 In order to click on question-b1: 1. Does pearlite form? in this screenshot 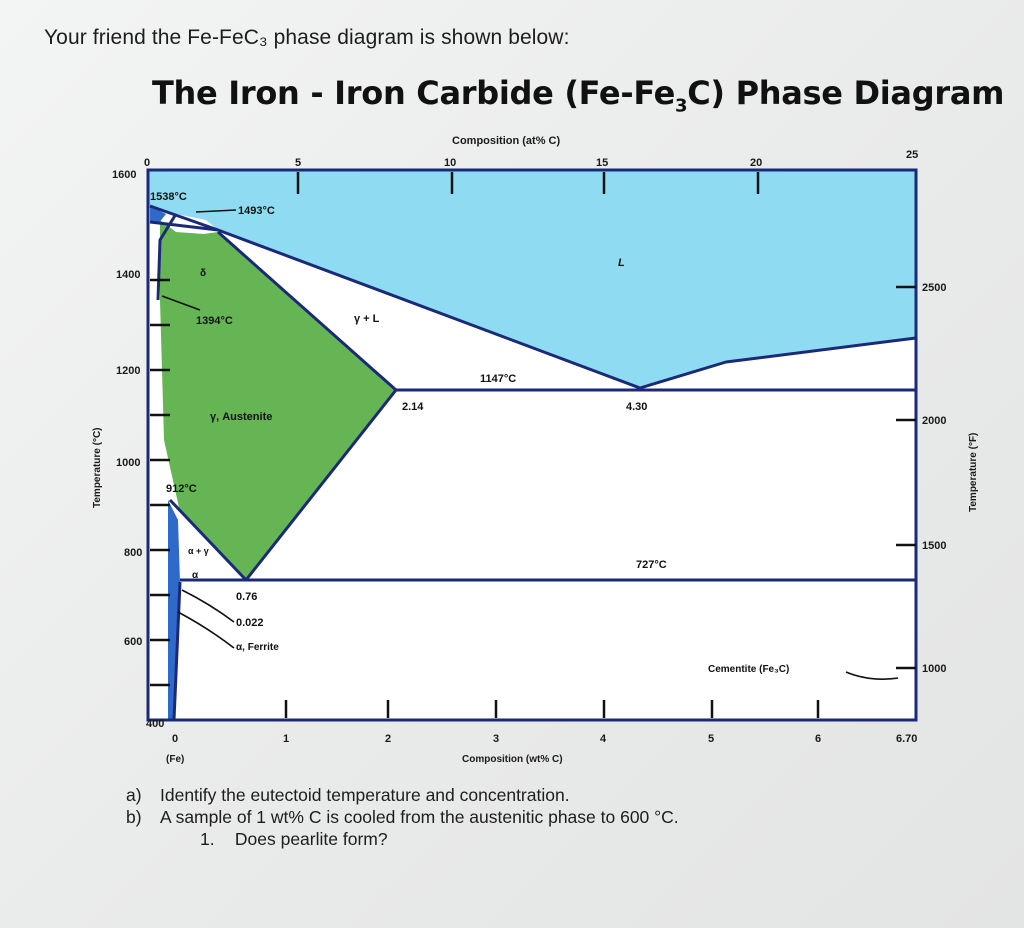, I will do `click(402, 839)`.